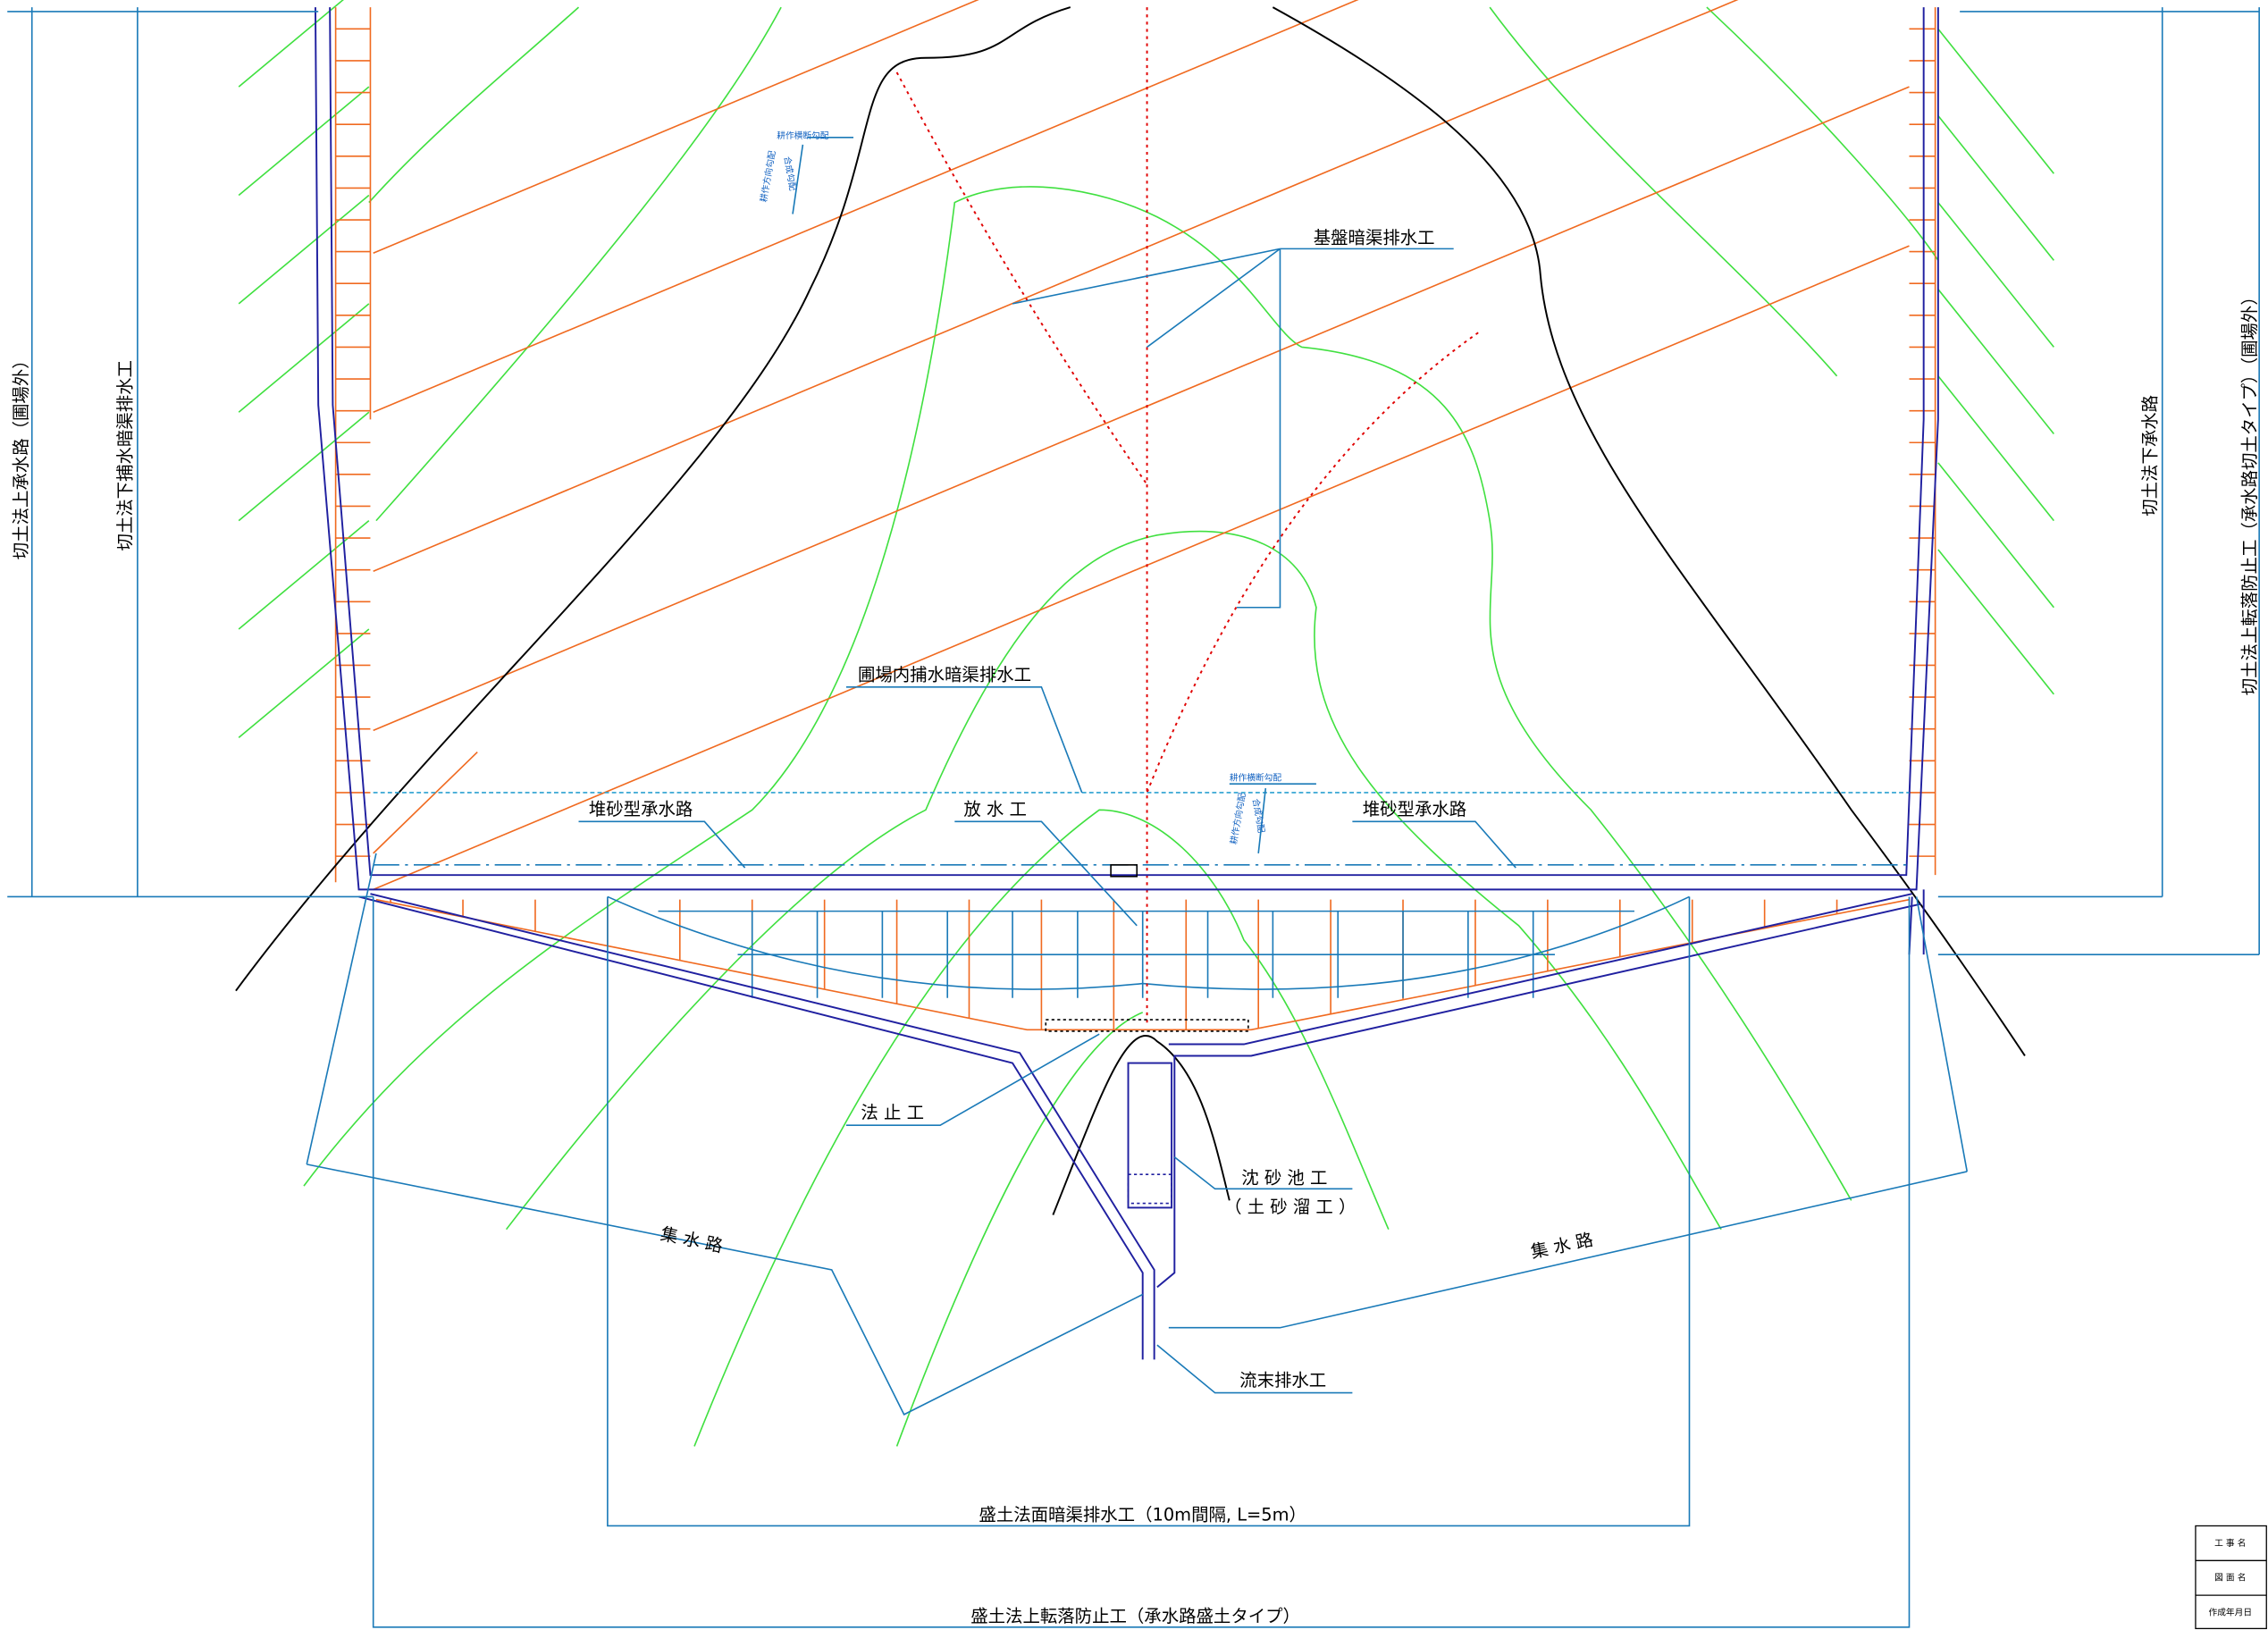  What do you see at coordinates (1290, 1207) in the screenshot?
I see `label: （ 土 砂 溜 工 ）` at bounding box center [1290, 1207].